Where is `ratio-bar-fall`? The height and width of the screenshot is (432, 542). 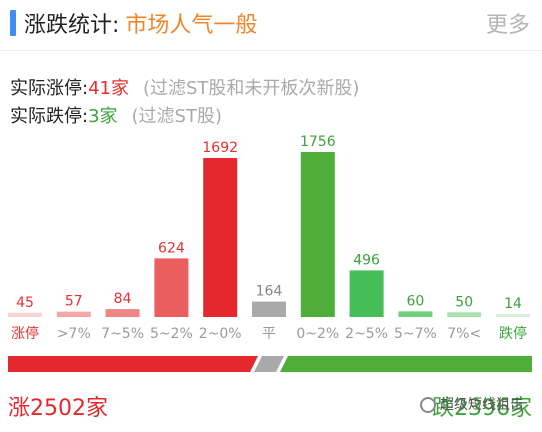
ratio-bar-fall is located at coordinates (406, 364).